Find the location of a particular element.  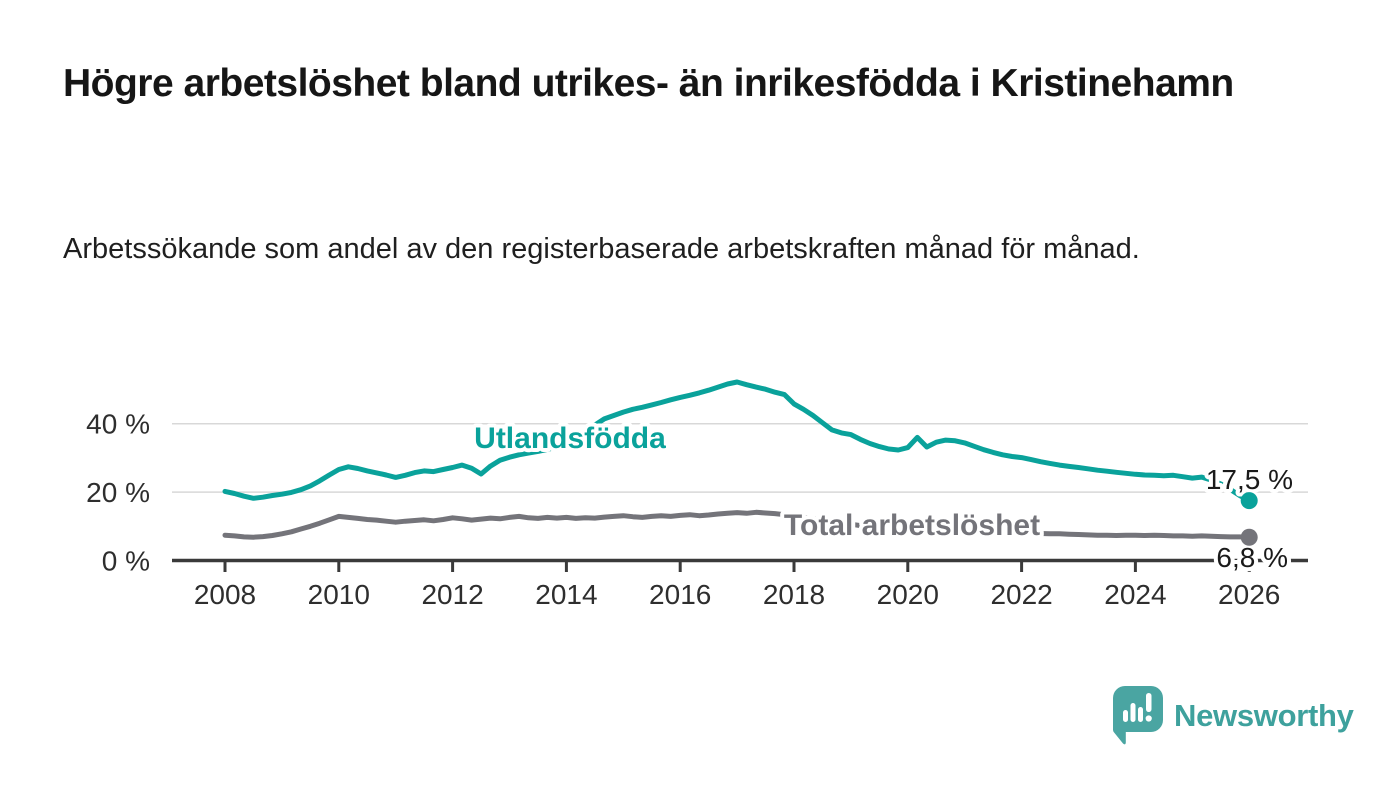

y-tick-label: 40 % is located at coordinates (118, 424).